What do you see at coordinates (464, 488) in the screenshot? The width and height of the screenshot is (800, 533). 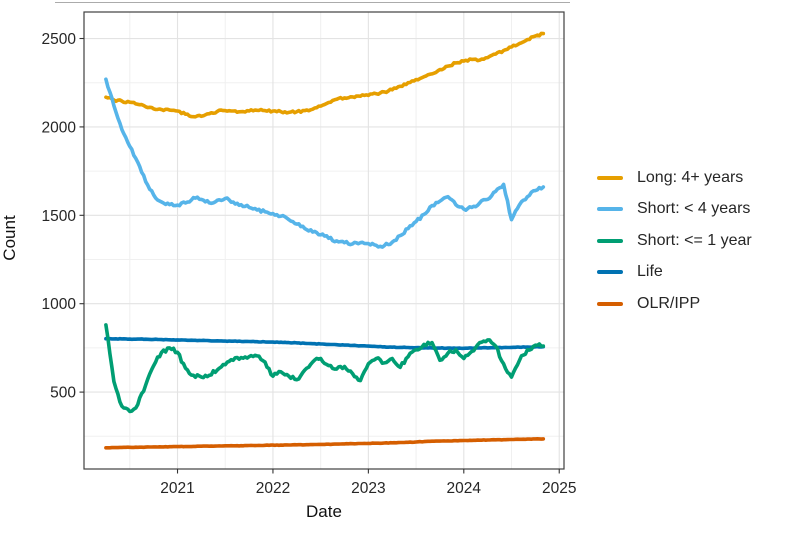 I see `x-tick-label-2024: 2024` at bounding box center [464, 488].